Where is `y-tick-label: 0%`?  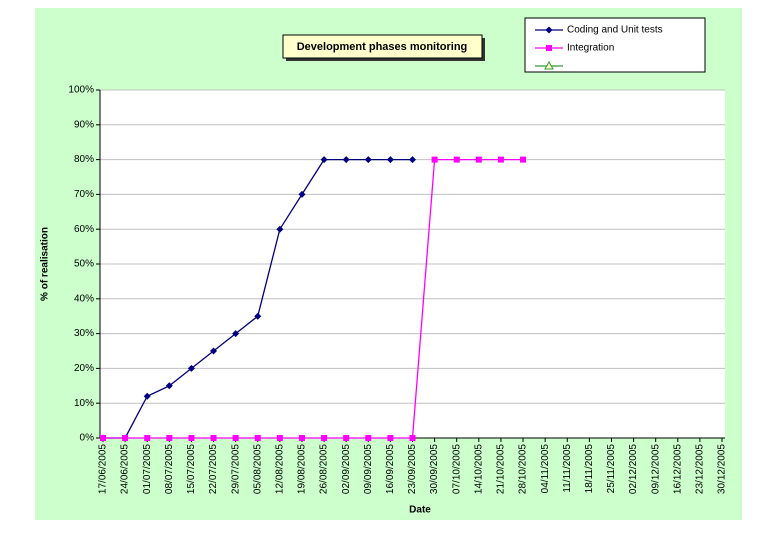 y-tick-label: 0% is located at coordinates (87, 438).